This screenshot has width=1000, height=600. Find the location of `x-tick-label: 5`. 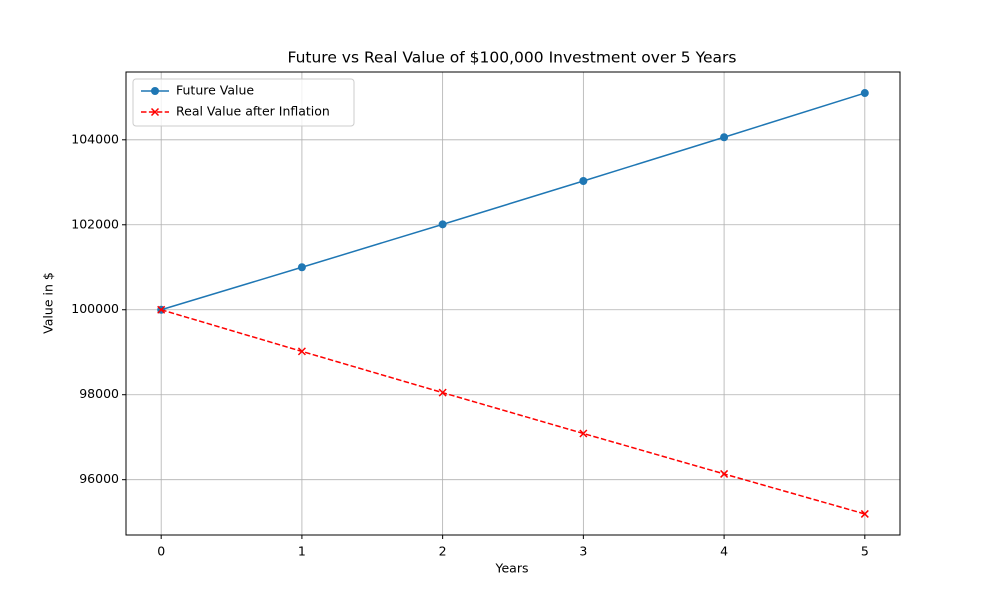

x-tick-label: 5 is located at coordinates (865, 551).